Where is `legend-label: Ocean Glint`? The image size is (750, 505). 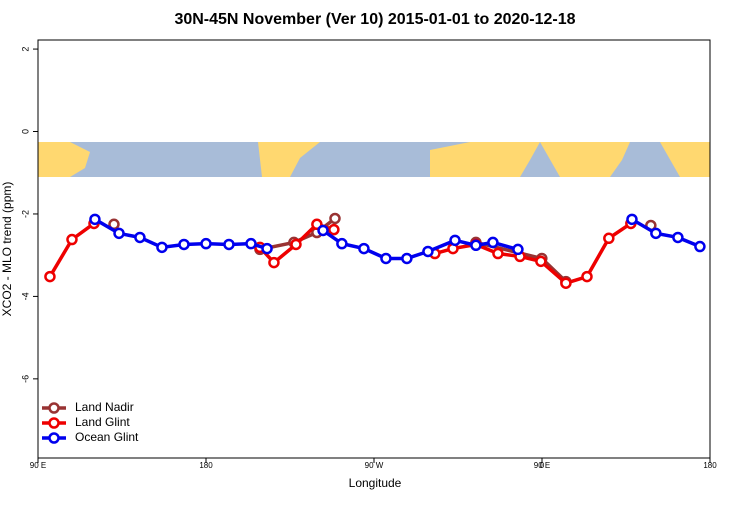 legend-label: Ocean Glint is located at coordinates (107, 437).